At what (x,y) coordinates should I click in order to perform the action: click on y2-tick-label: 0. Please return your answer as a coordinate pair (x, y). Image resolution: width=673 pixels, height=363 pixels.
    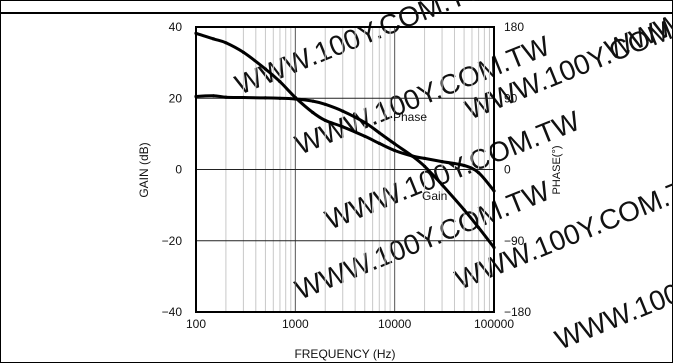
    Looking at the image, I should click on (507, 170).